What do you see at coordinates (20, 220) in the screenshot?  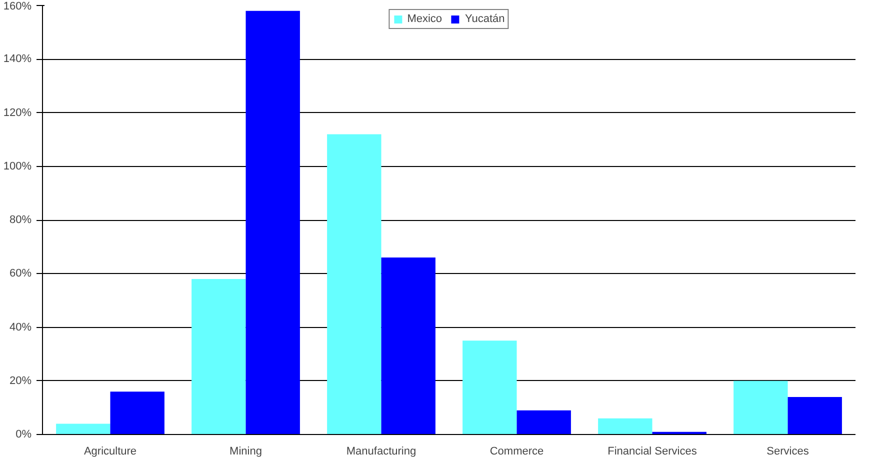 I see `y-tick-label: 80%` at bounding box center [20, 220].